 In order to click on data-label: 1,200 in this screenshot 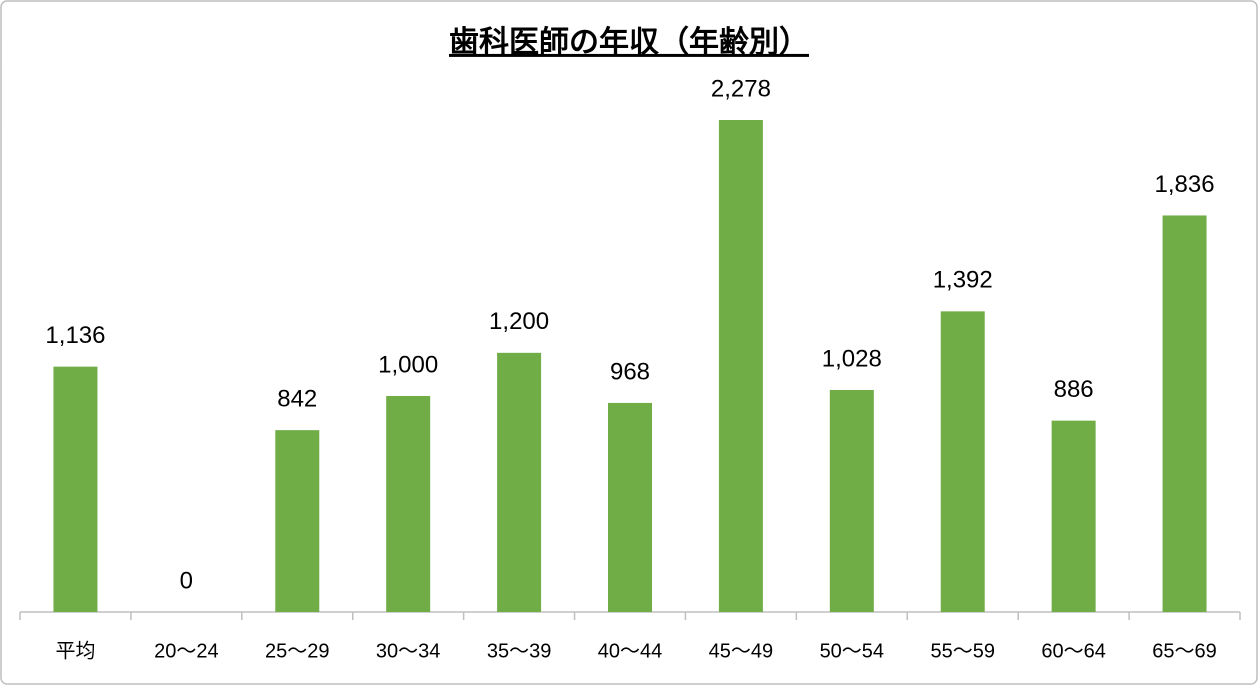, I will do `click(519, 321)`.